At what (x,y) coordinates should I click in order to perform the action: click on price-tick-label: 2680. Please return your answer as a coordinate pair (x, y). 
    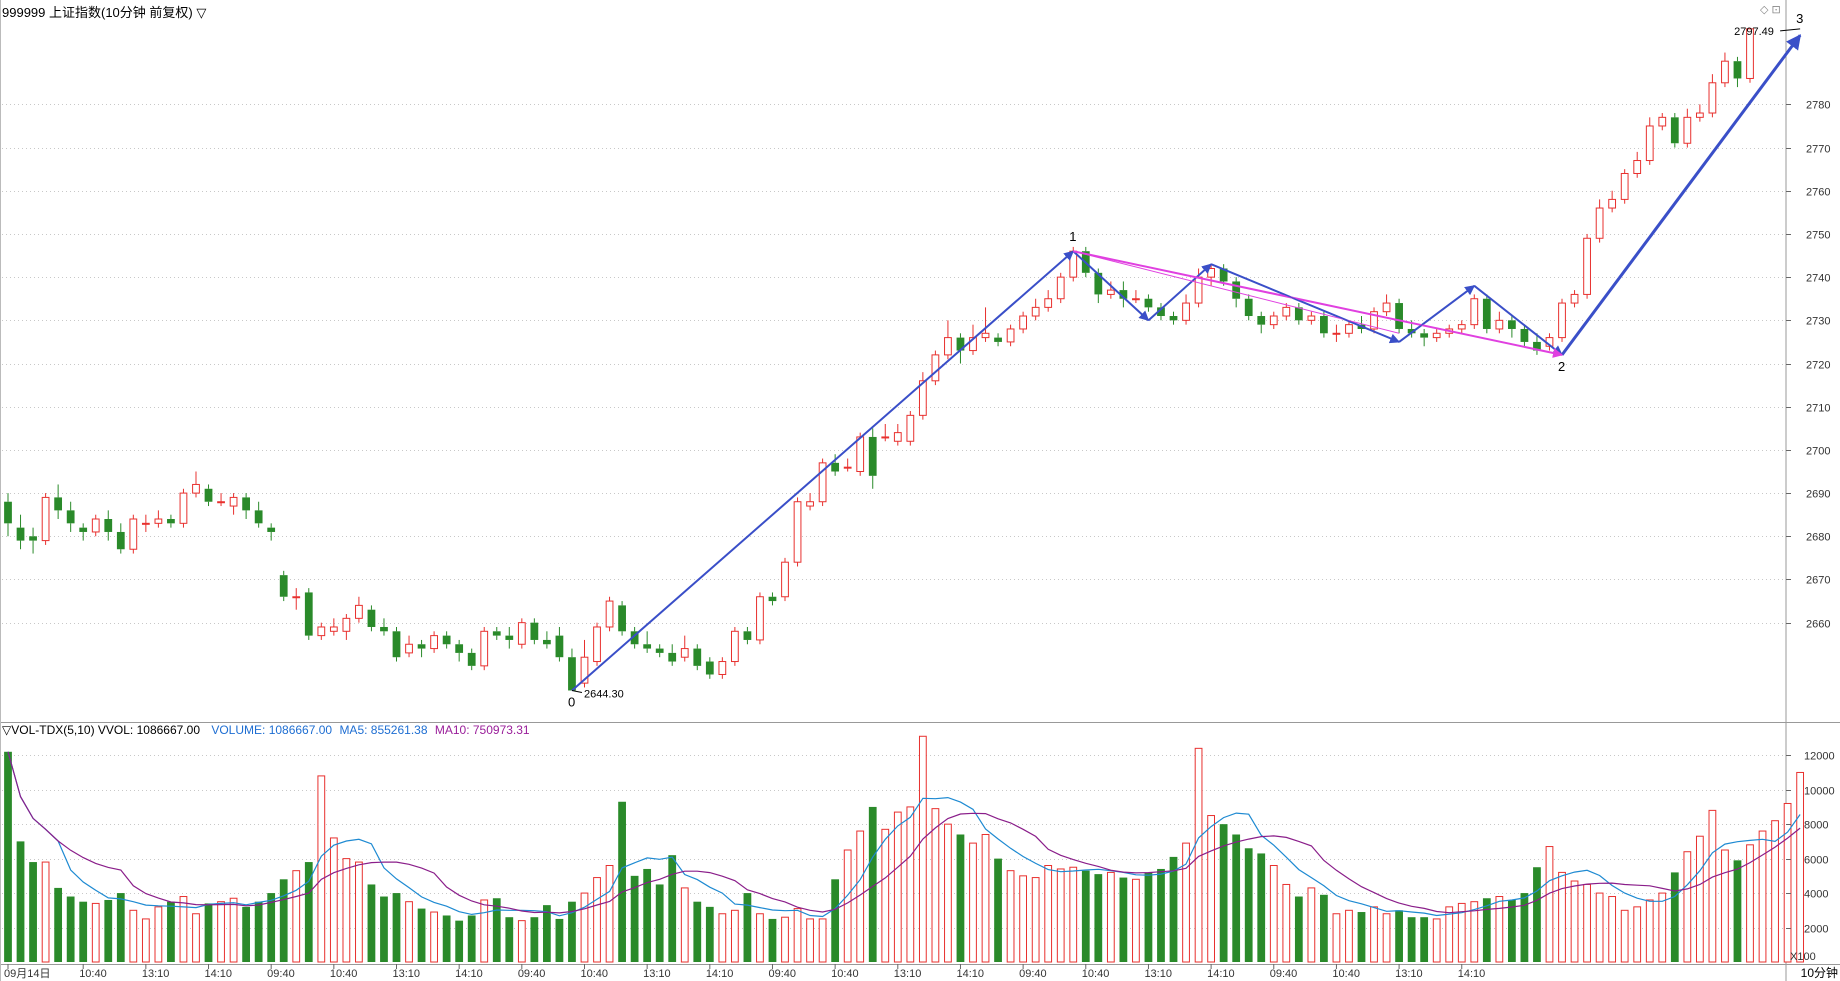
    Looking at the image, I should click on (1818, 538).